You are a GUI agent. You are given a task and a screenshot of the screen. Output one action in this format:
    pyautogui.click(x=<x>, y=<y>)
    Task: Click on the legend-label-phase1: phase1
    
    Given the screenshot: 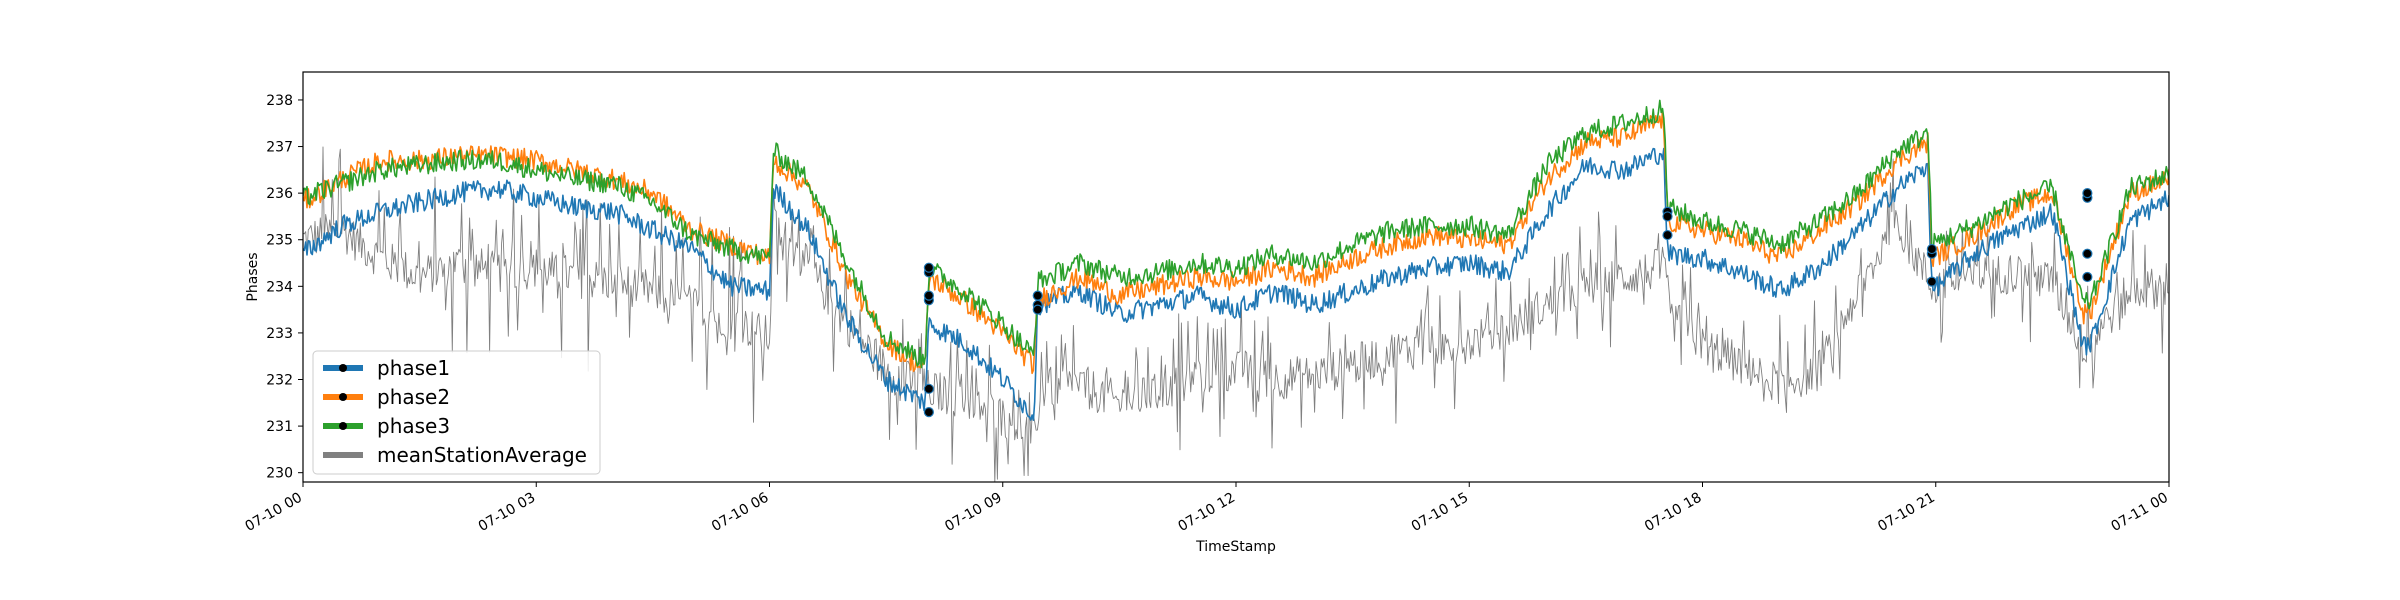 What is the action you would take?
    pyautogui.click(x=413, y=368)
    